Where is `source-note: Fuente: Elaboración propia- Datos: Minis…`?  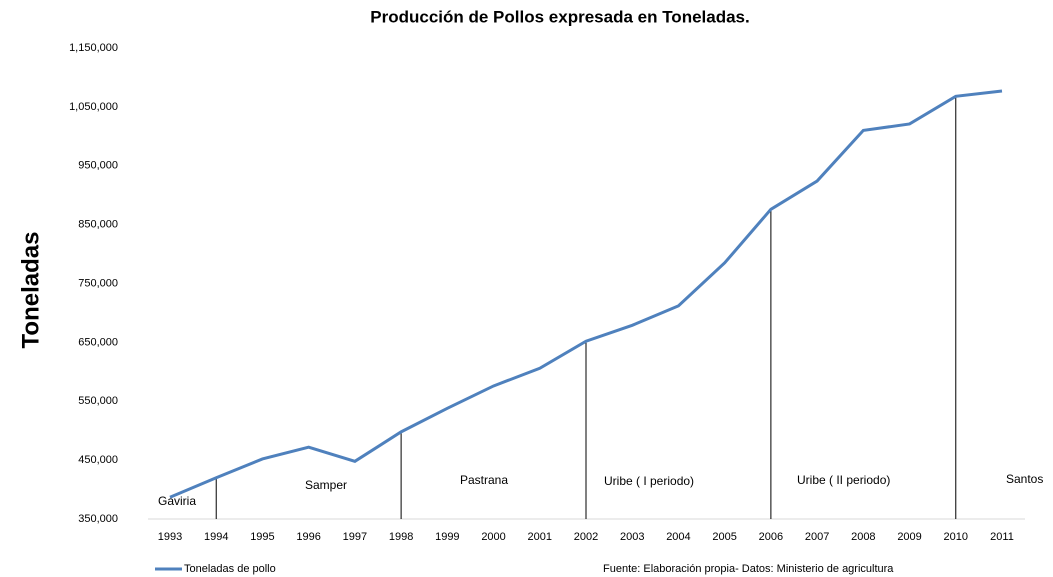 source-note: Fuente: Elaboración propia- Datos: Minis… is located at coordinates (748, 569).